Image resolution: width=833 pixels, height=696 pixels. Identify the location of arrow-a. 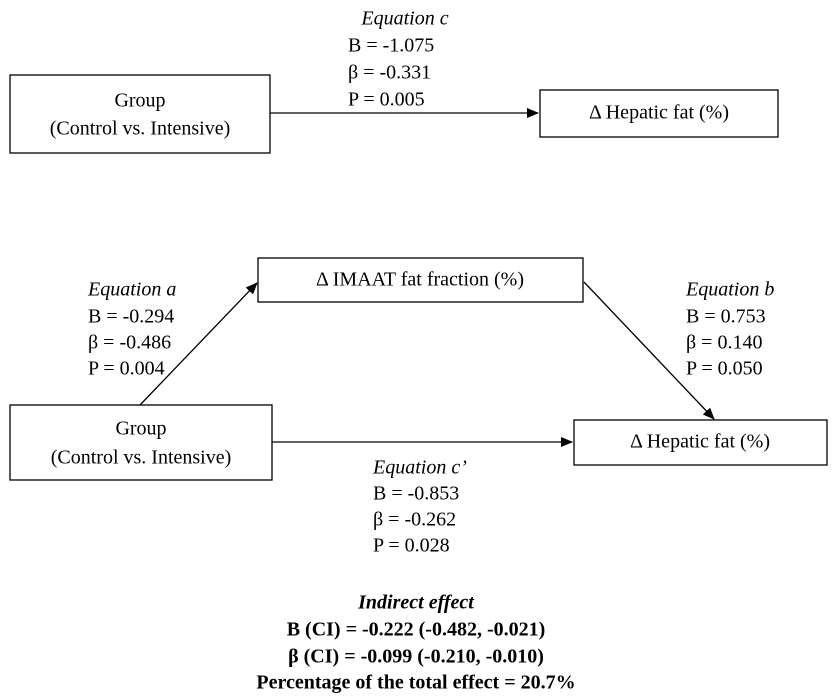
(198, 344).